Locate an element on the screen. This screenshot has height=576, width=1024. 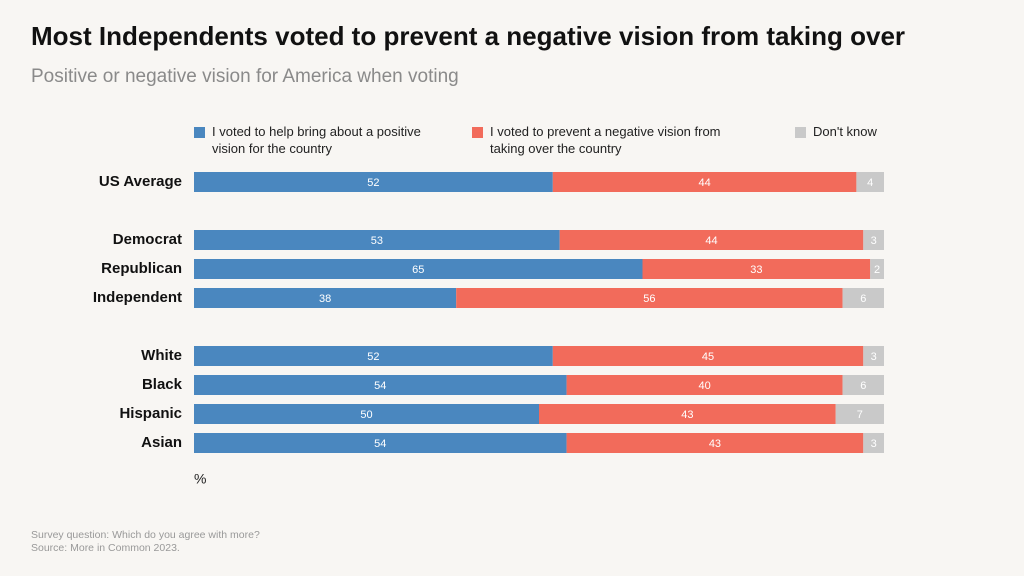
value-label: 33 is located at coordinates (756, 270).